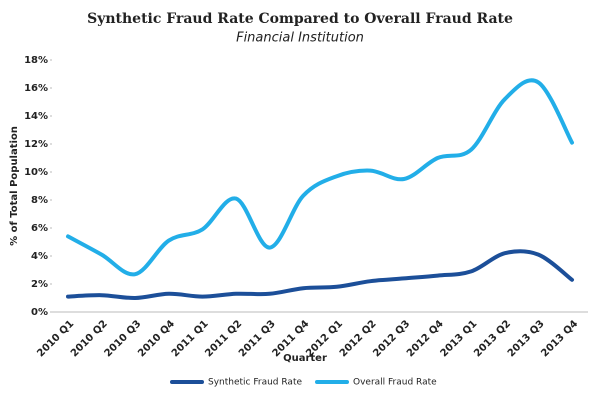  What do you see at coordinates (36, 116) in the screenshot?
I see `y-tick-label: 14%` at bounding box center [36, 116].